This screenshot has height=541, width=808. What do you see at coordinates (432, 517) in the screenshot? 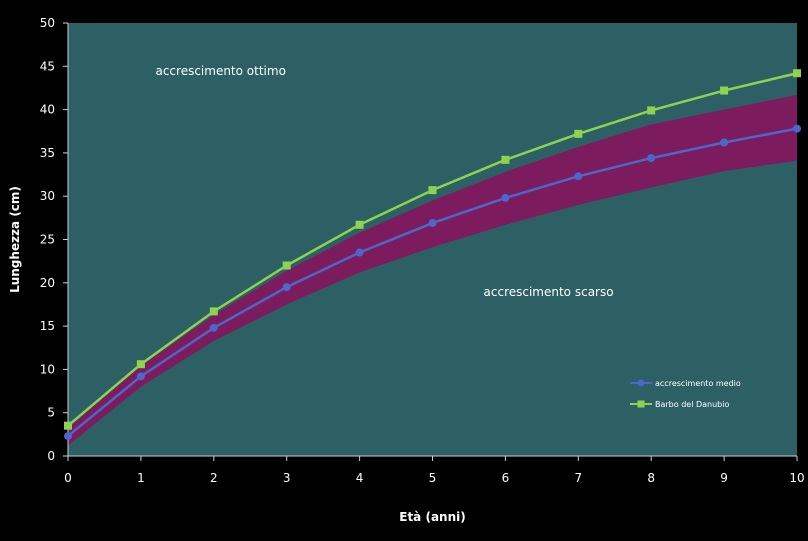
I see `x-axis-title: Età (anni)` at bounding box center [432, 517].